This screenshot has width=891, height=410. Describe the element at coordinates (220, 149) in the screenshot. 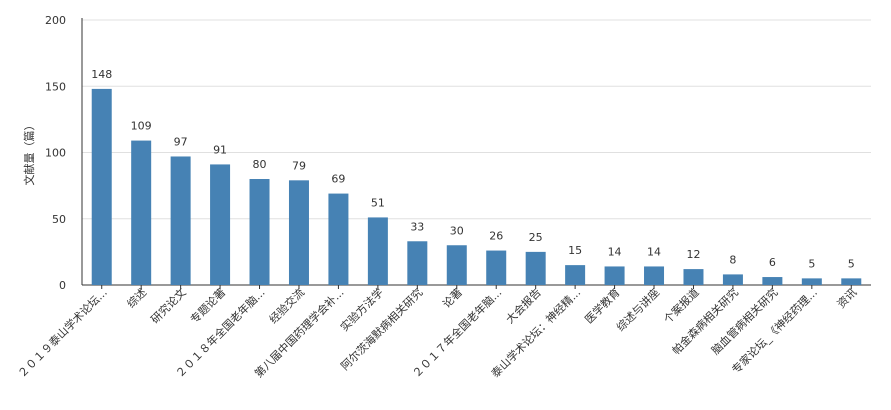

I see `data-label: 91` at that location.